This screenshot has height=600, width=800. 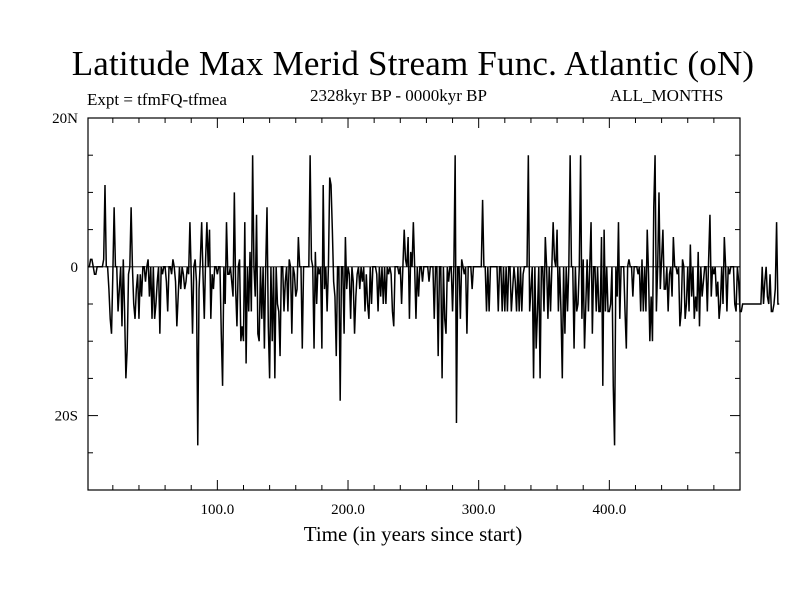 I want to click on experiment-label: Expt = tfmFQ-tfmea, so click(x=157, y=99).